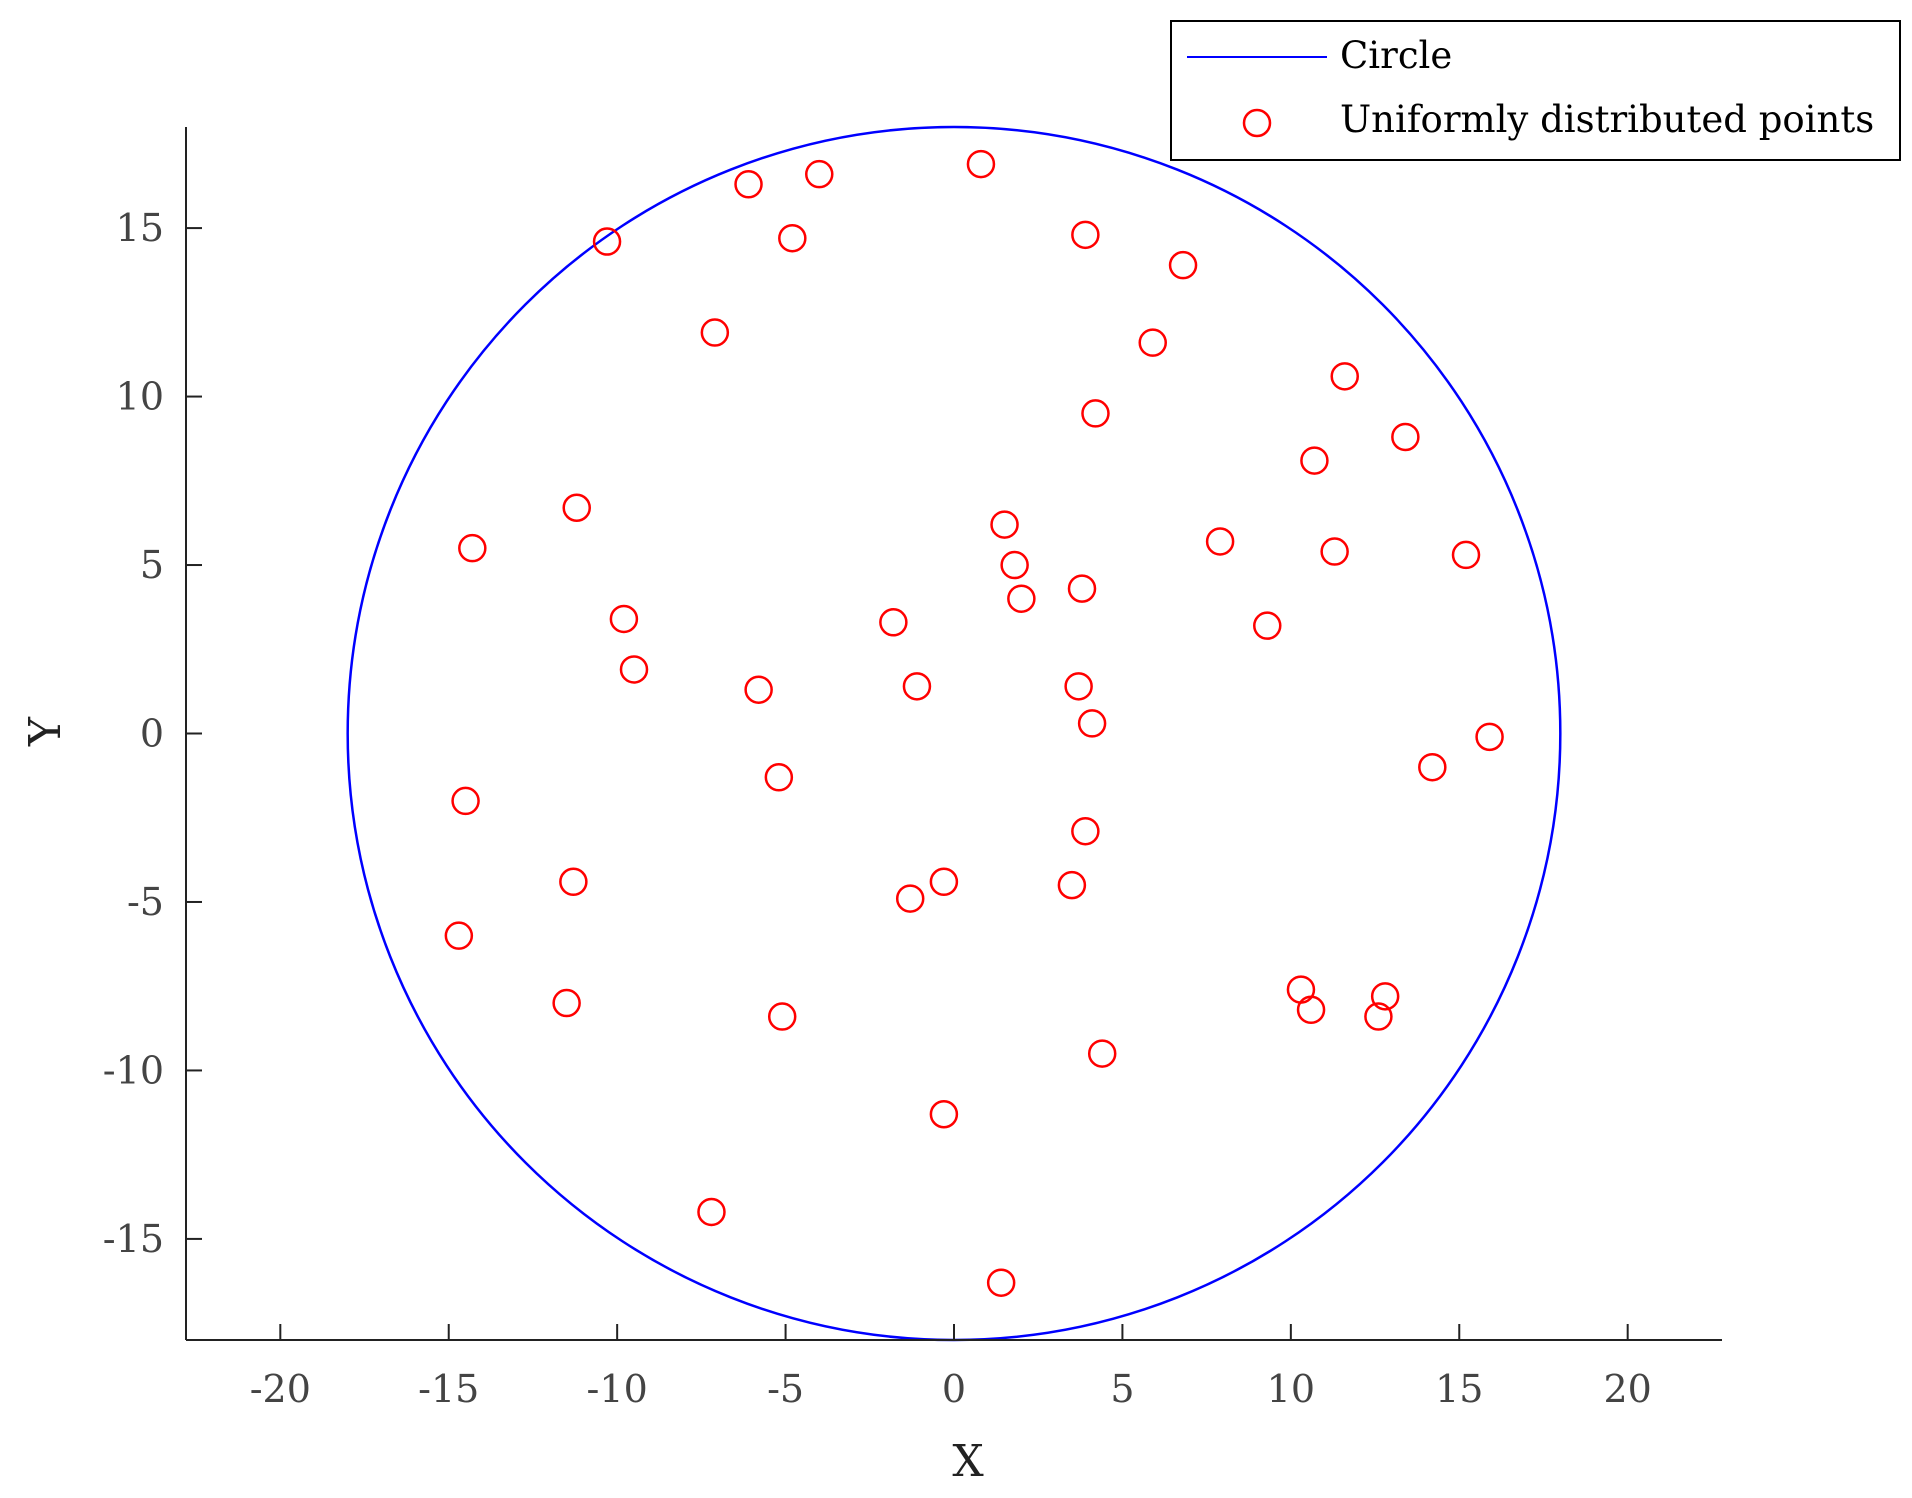 Image resolution: width=1912 pixels, height=1498 pixels. I want to click on y-tick-label: 15, so click(140, 228).